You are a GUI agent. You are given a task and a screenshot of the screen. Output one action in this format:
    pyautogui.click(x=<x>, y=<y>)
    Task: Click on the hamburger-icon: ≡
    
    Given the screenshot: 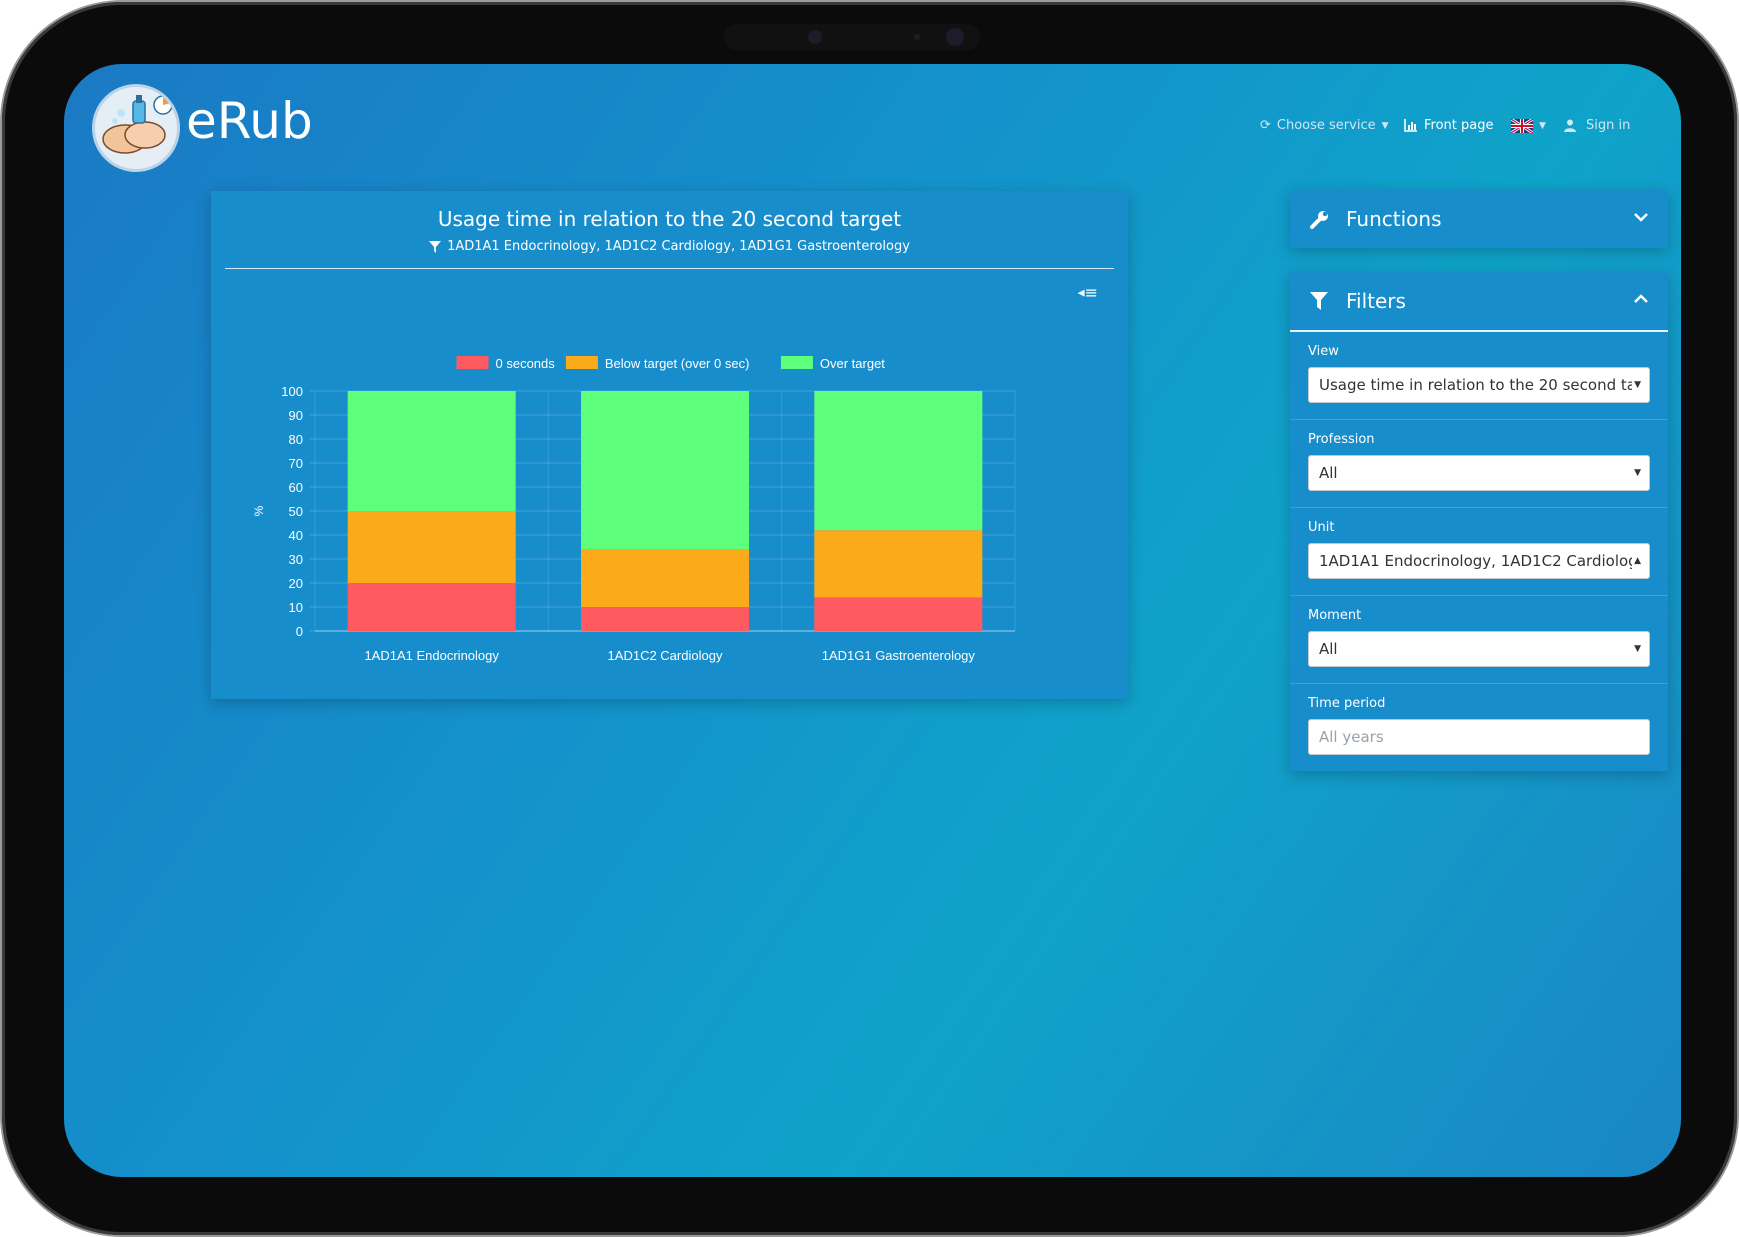 What is the action you would take?
    pyautogui.click(x=1091, y=292)
    